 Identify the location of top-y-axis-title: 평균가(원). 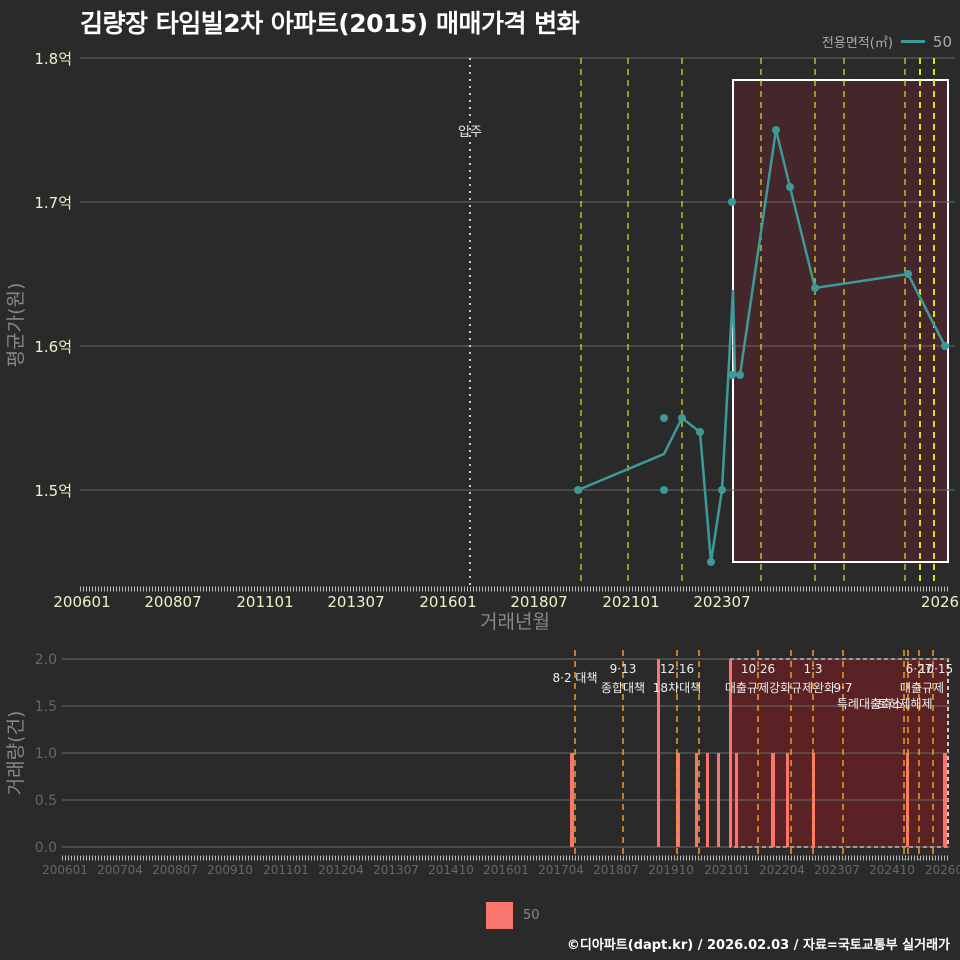
(16, 325).